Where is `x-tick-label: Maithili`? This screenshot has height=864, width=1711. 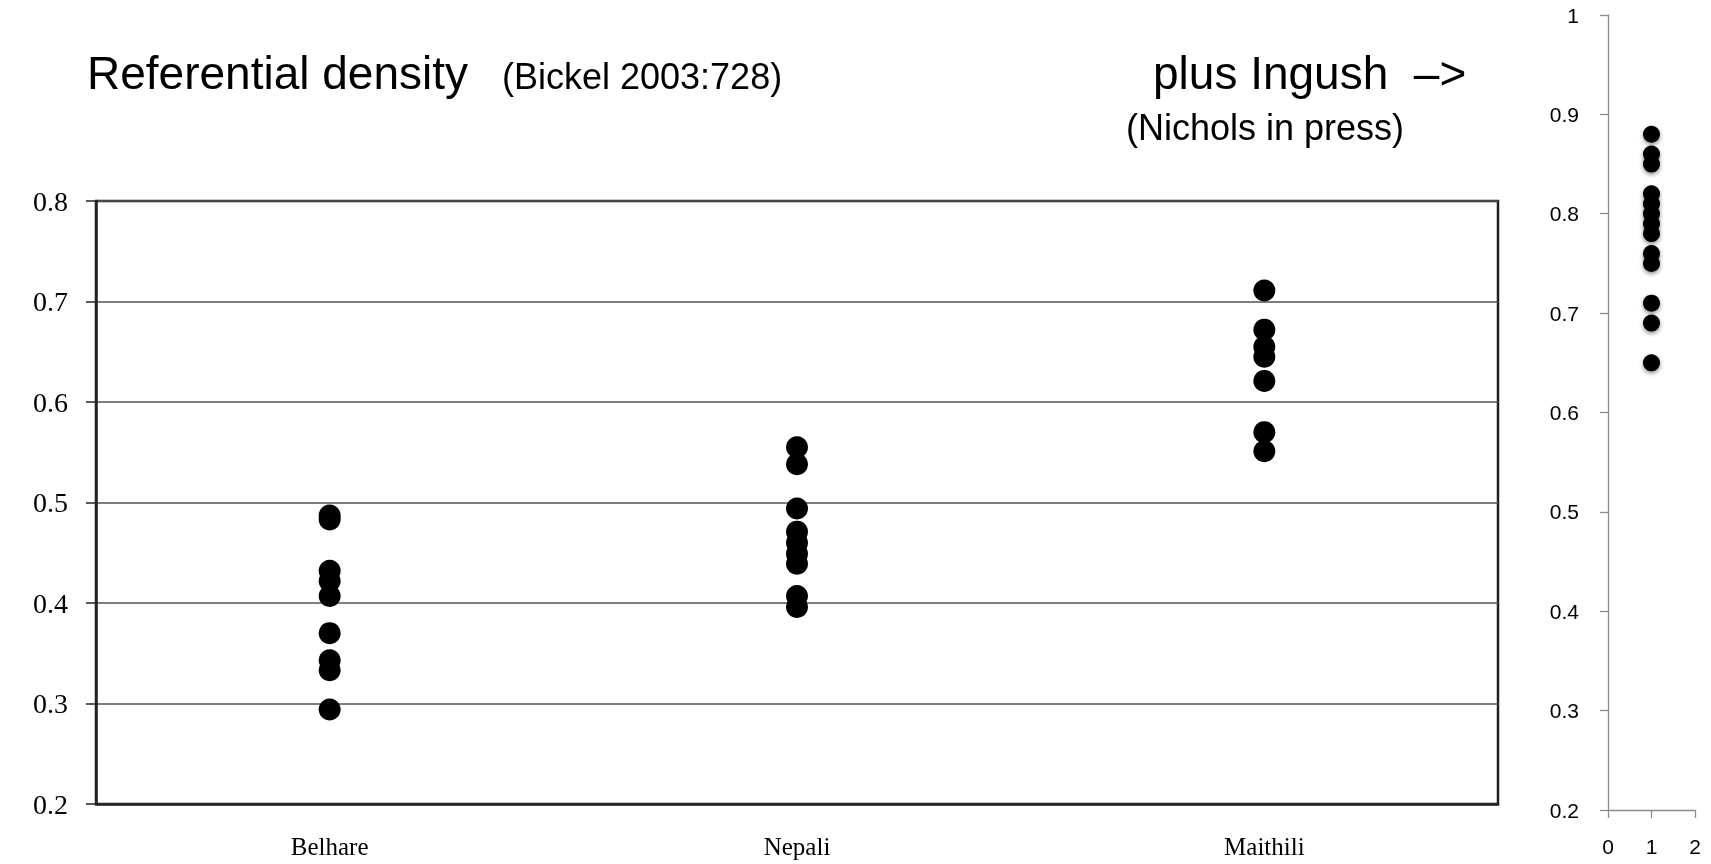 x-tick-label: Maithili is located at coordinates (1264, 846).